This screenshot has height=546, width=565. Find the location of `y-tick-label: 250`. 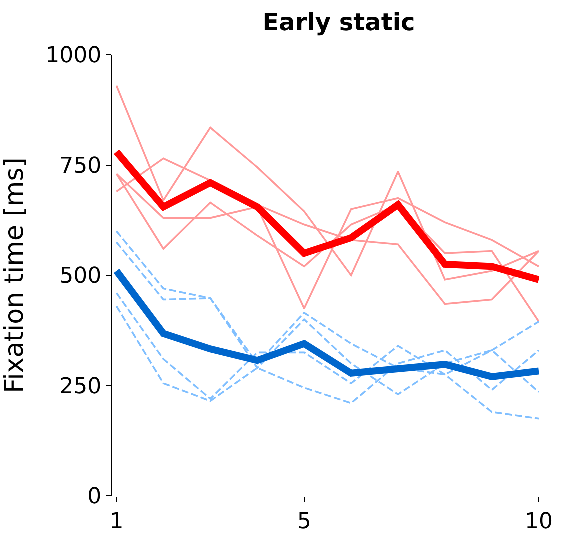

y-tick-label: 250 is located at coordinates (81, 387).